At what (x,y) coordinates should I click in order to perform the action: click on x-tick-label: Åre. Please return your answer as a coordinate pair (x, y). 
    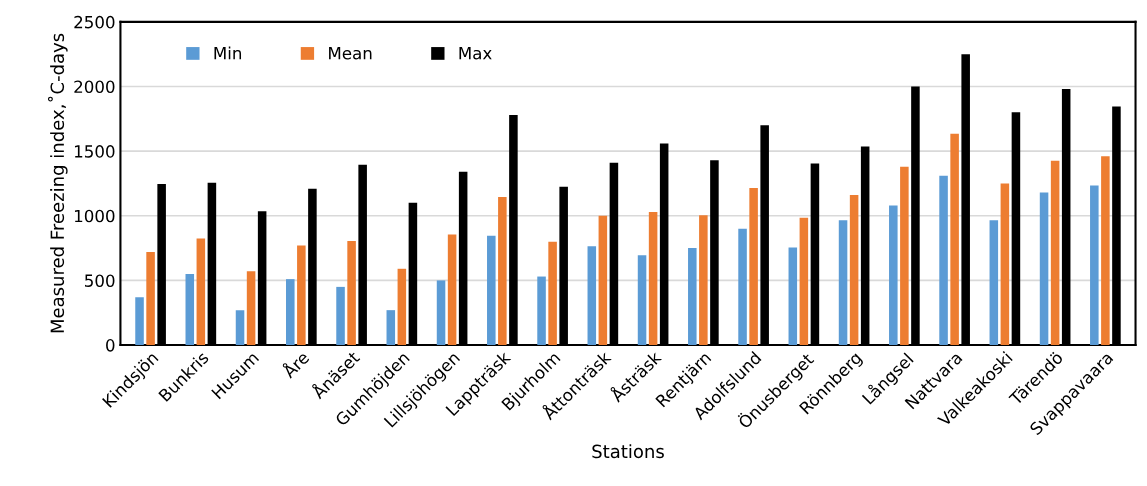
    Looking at the image, I should click on (294, 363).